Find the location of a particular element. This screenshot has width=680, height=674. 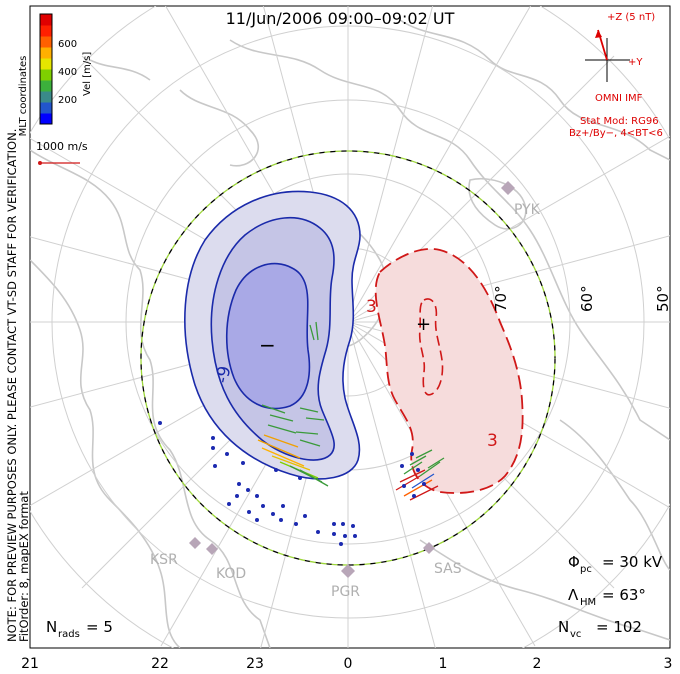

reference-vector-label: 1000 m/s is located at coordinates (62, 146).